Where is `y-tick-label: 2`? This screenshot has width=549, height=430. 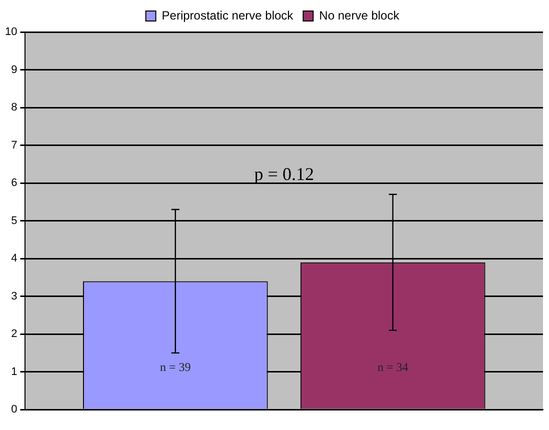 y-tick-label: 2 is located at coordinates (14, 334).